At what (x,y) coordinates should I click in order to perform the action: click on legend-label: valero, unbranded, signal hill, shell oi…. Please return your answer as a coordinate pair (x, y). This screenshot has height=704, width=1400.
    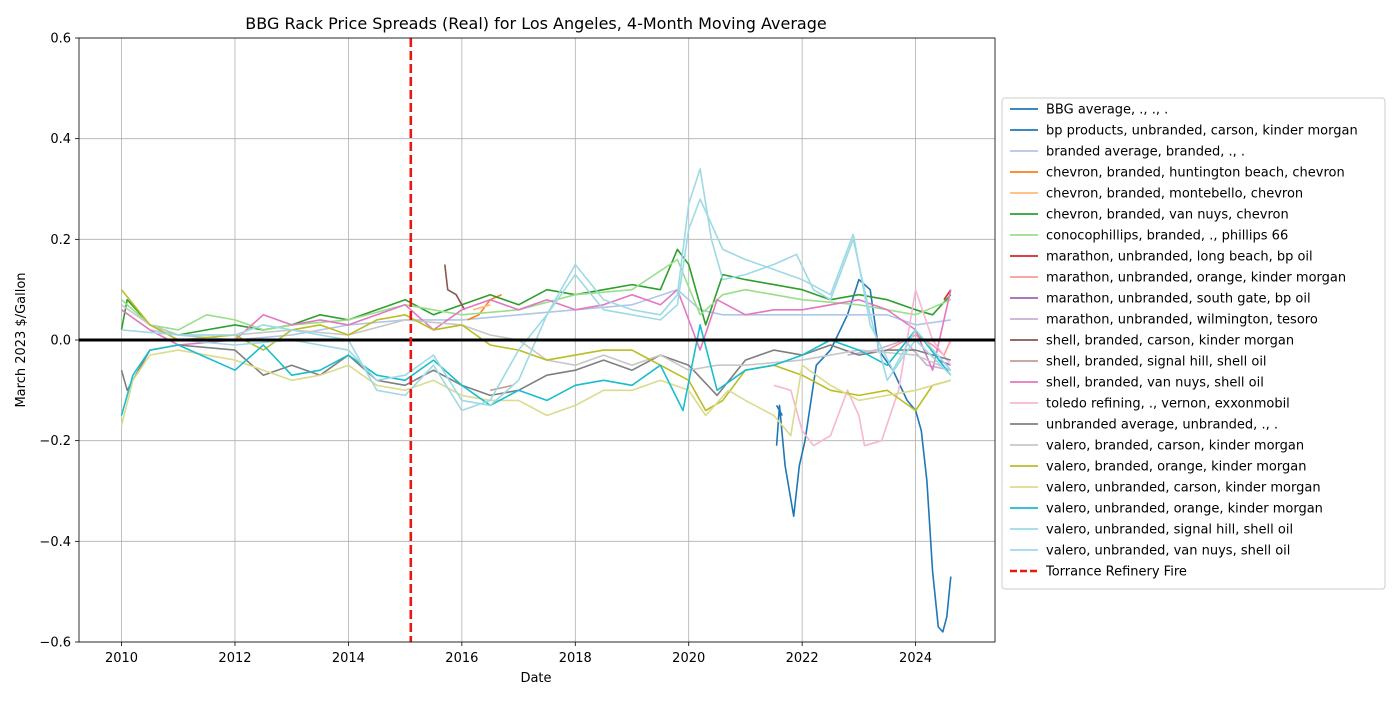
    Looking at the image, I should click on (1169, 530).